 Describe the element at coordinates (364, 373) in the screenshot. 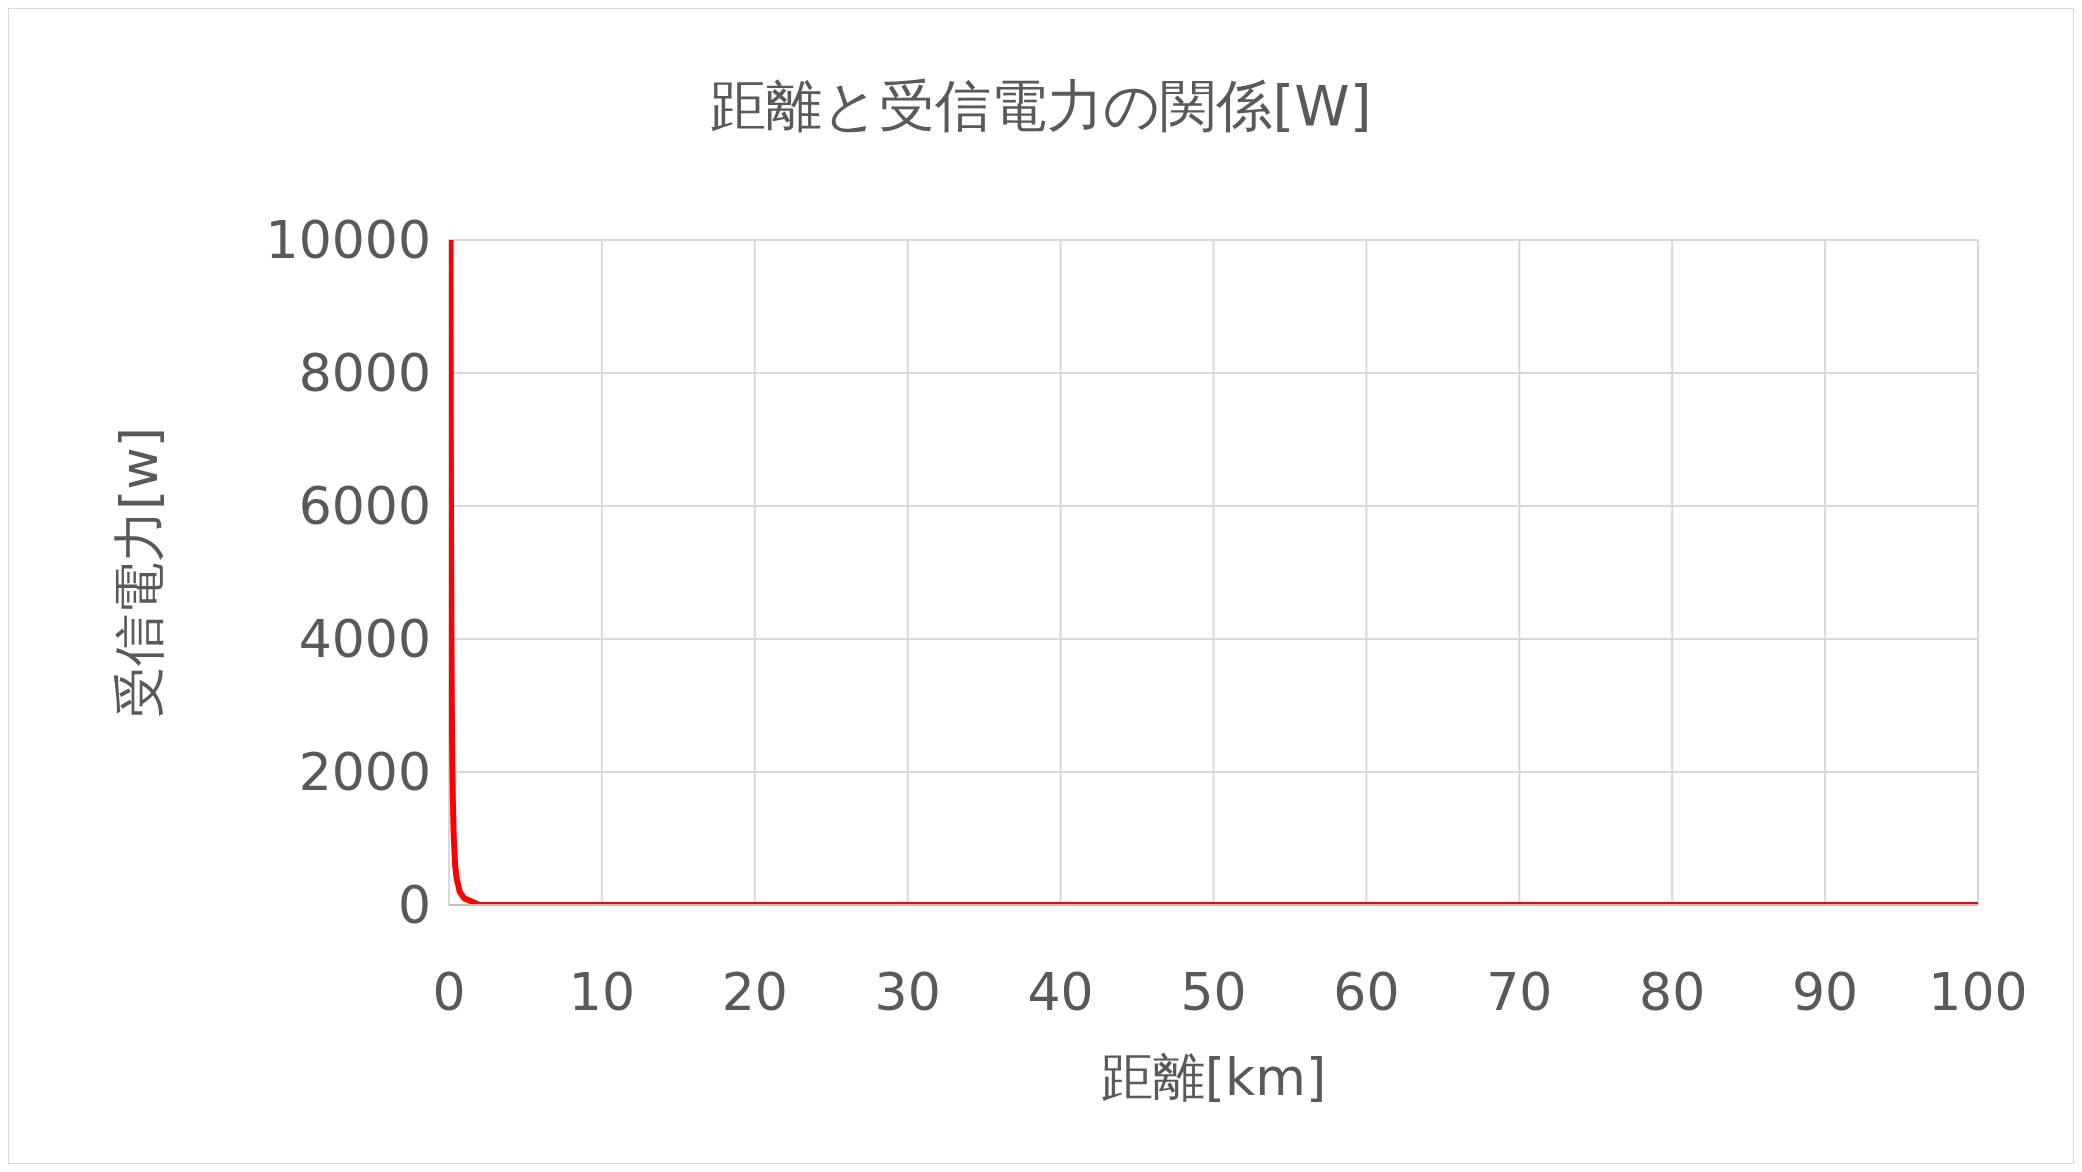

I see `y-tick-label: 8000` at that location.